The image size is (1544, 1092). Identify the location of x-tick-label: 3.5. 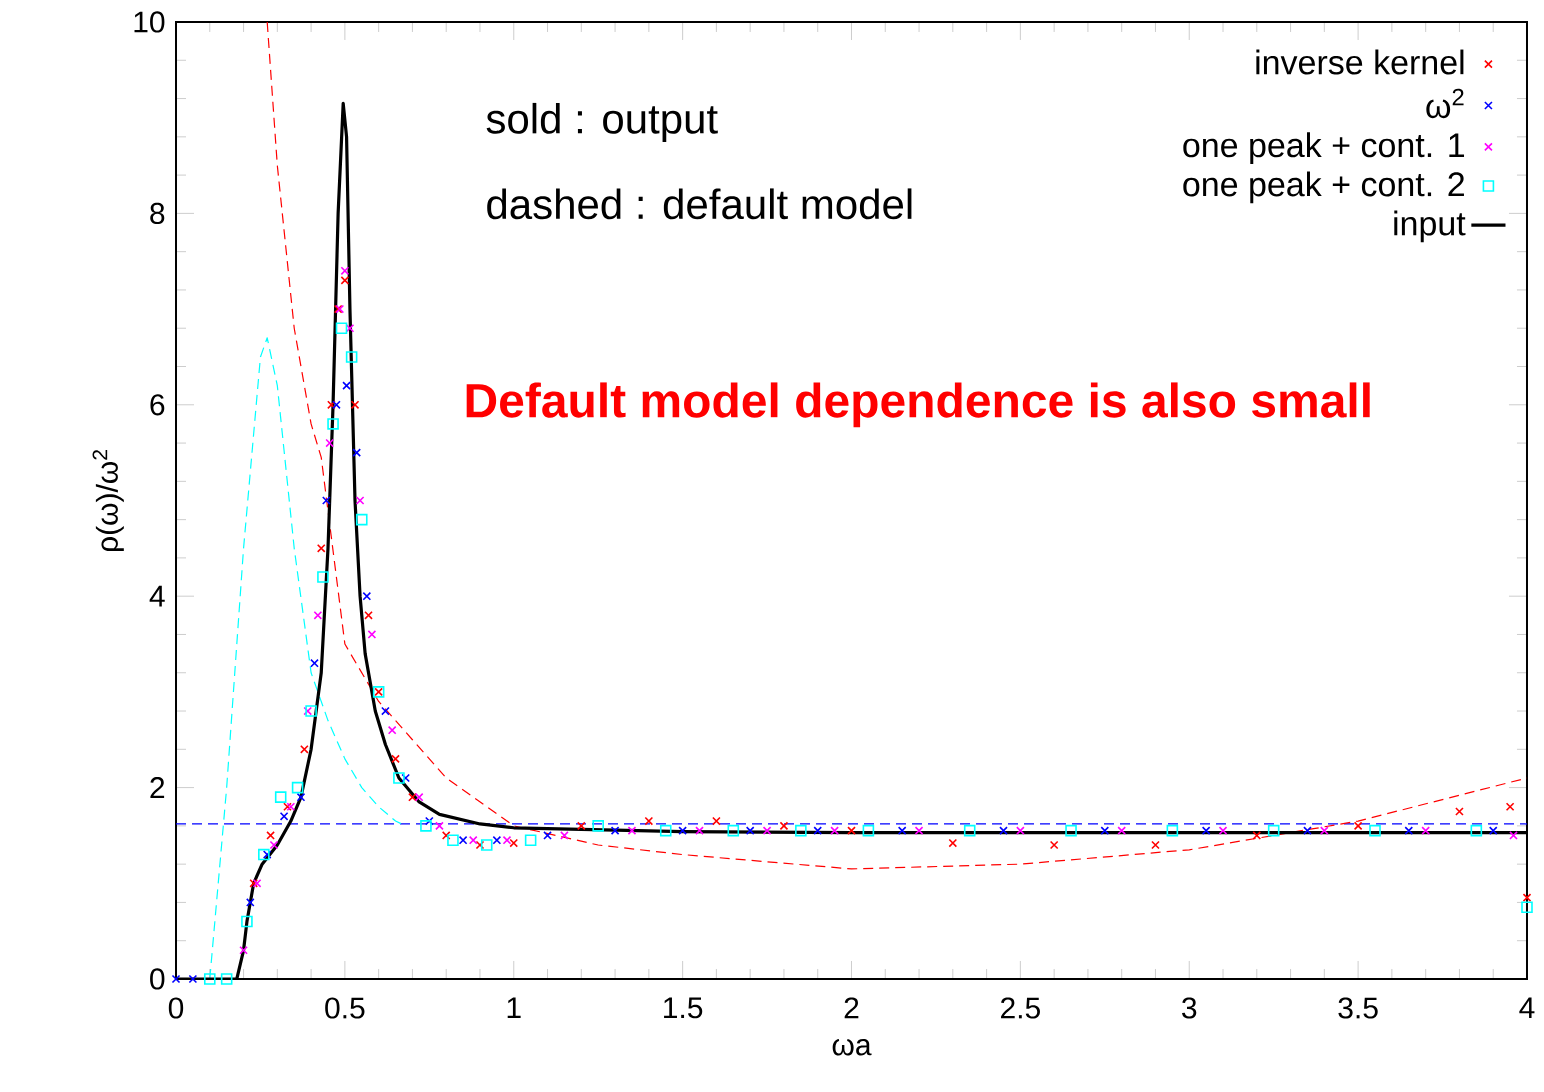
(1358, 1008).